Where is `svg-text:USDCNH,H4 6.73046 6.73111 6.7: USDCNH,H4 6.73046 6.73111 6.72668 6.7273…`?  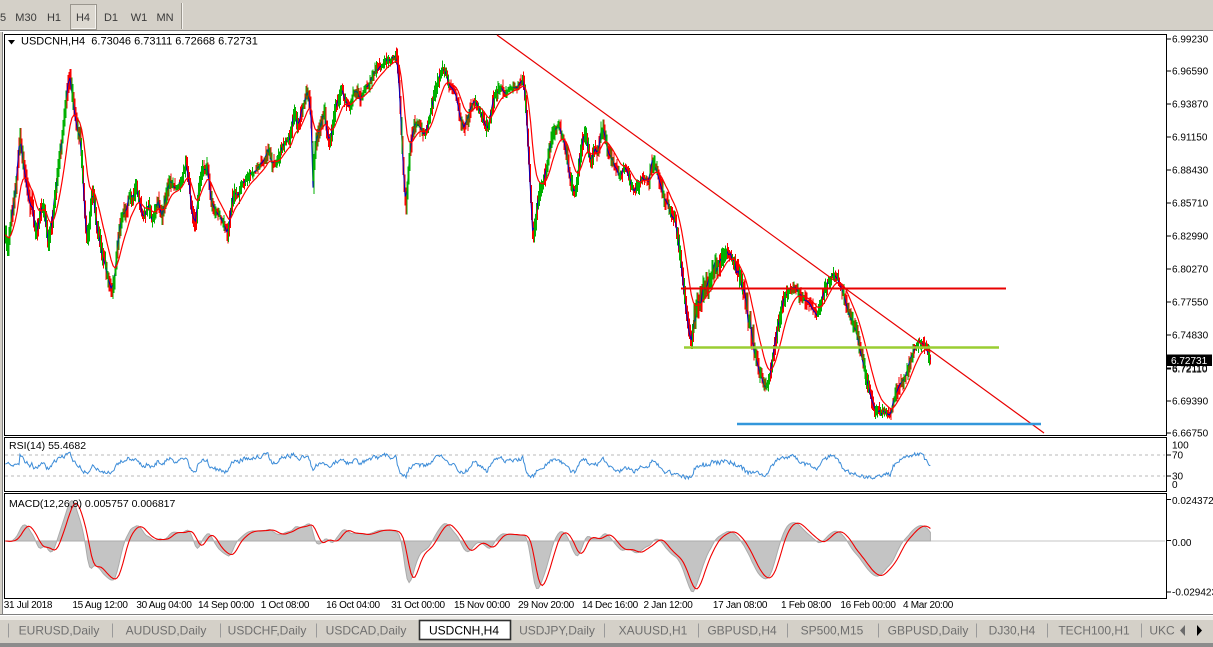
svg-text:USDCNH,H4 6.73046 6.73111 6.7: USDCNH,H4 6.73046 6.73111 6.72668 6.7273… is located at coordinates (139, 42).